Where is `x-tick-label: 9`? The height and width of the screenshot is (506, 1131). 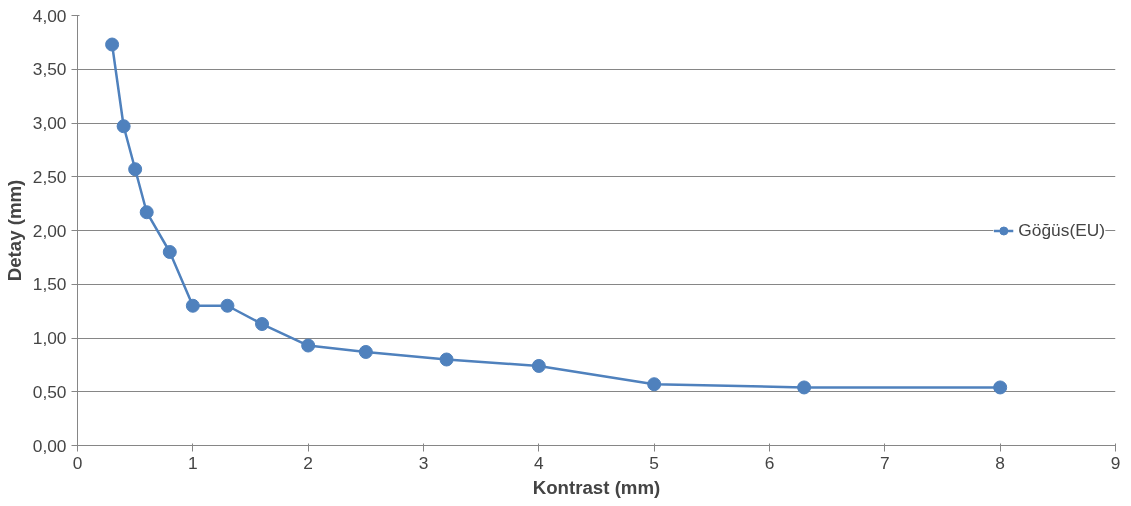
x-tick-label: 9 is located at coordinates (1115, 462).